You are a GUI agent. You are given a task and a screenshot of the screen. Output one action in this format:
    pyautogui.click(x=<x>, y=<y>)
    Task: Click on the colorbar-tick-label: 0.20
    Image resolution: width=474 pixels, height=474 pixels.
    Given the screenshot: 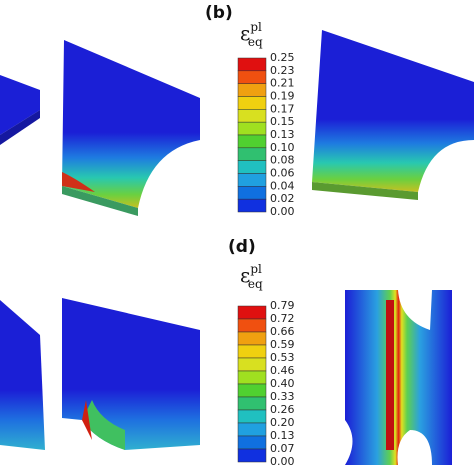 What is the action you would take?
    pyautogui.click(x=282, y=422)
    